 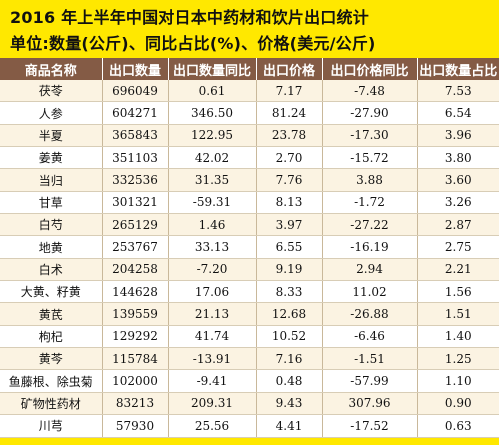 I want to click on cell-export-price: 8.33, so click(x=288, y=292).